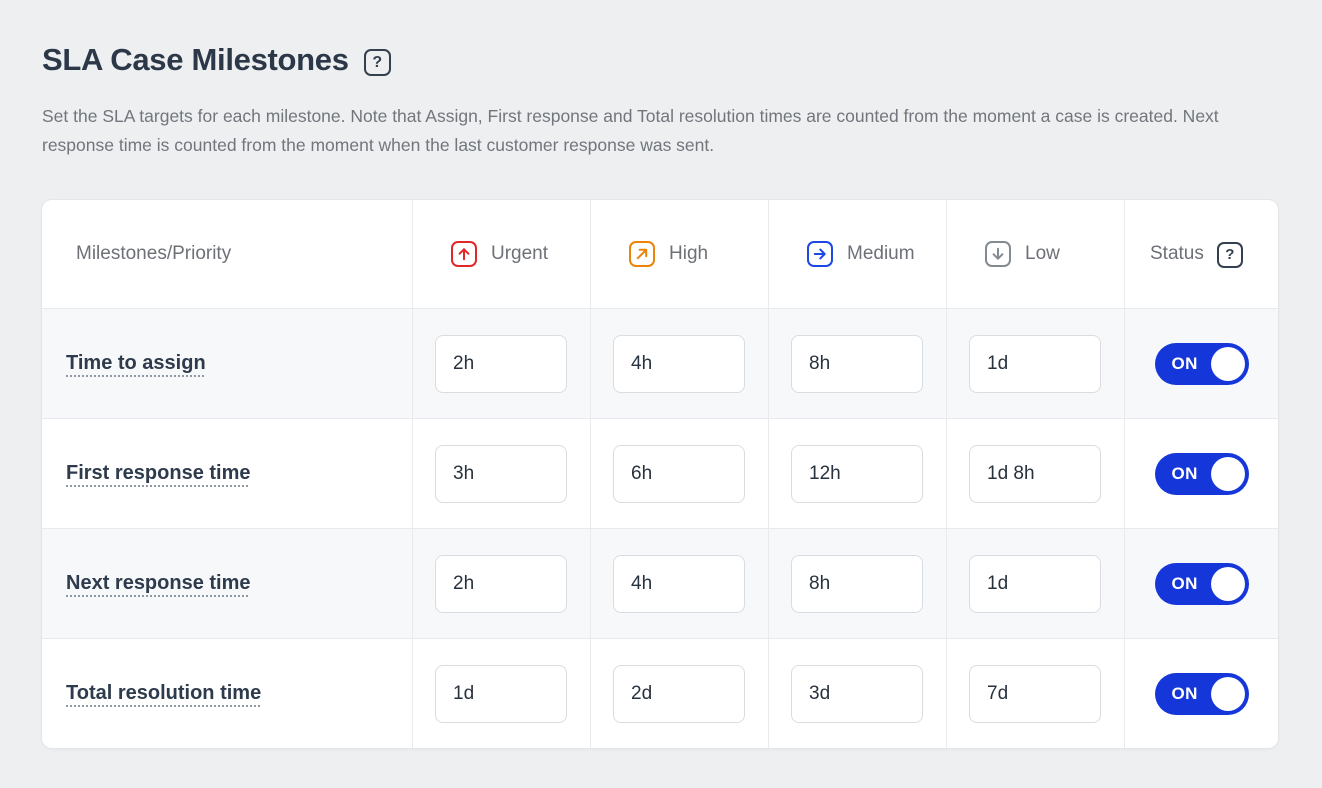  I want to click on column-header-label: High, so click(689, 253).